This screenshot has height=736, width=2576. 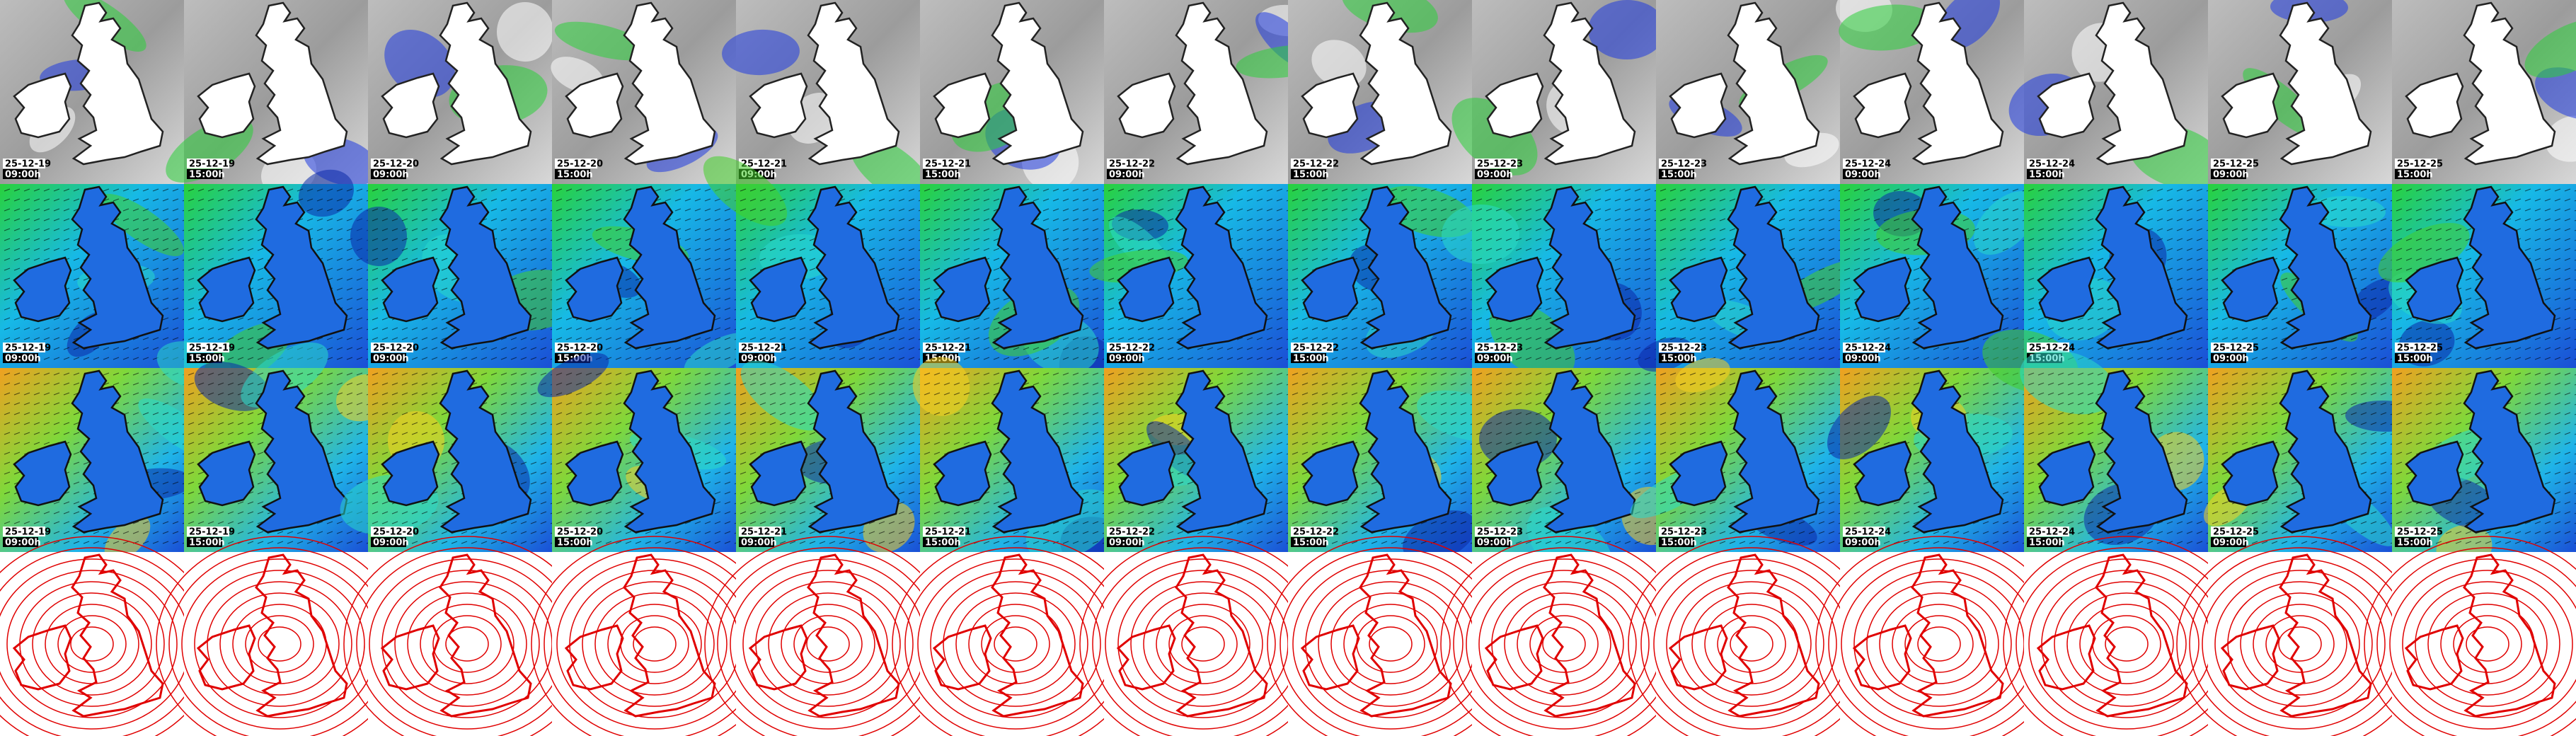 What do you see at coordinates (948, 533) in the screenshot?
I see `date-label: 25-12-21` at bounding box center [948, 533].